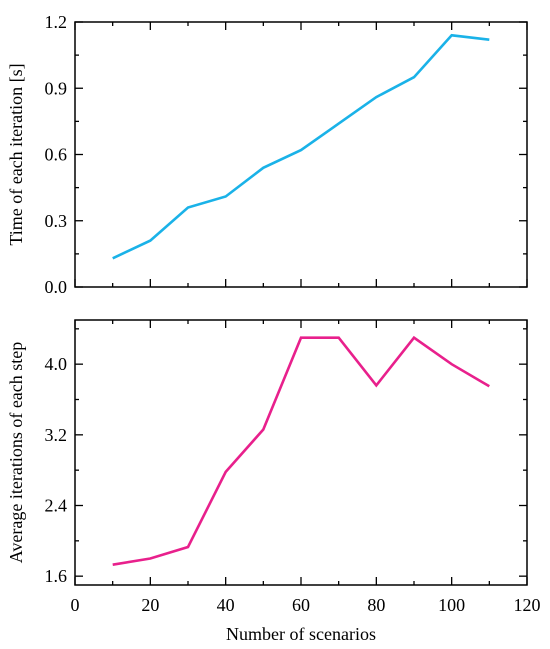  I want to click on bottom-x-axis-label: Number of scenarios, so click(301, 634).